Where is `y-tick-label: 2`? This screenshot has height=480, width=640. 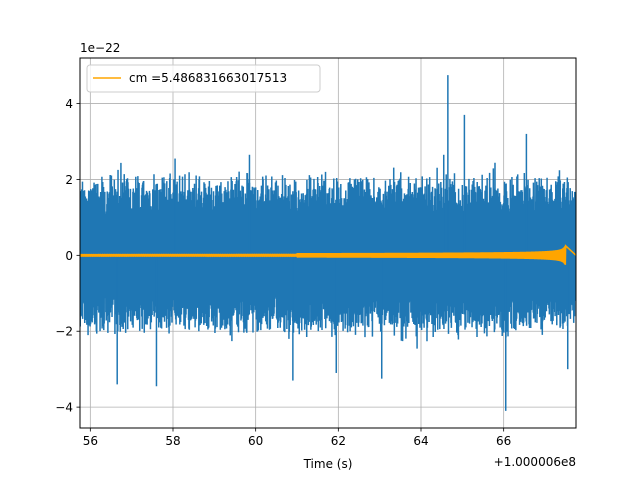
y-tick-label: 2 is located at coordinates (69, 180).